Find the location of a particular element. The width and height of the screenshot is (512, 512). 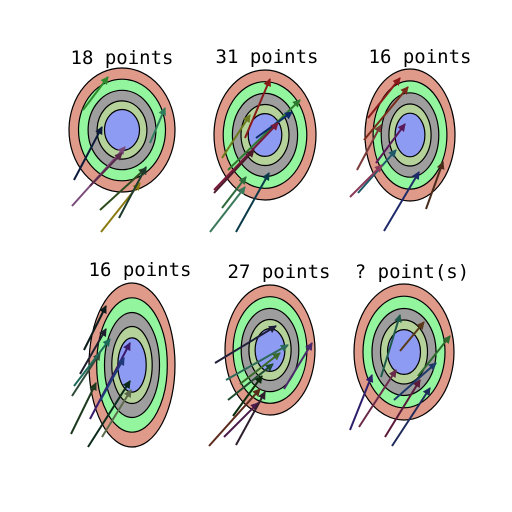

score-label: 18 points is located at coordinates (122, 58).